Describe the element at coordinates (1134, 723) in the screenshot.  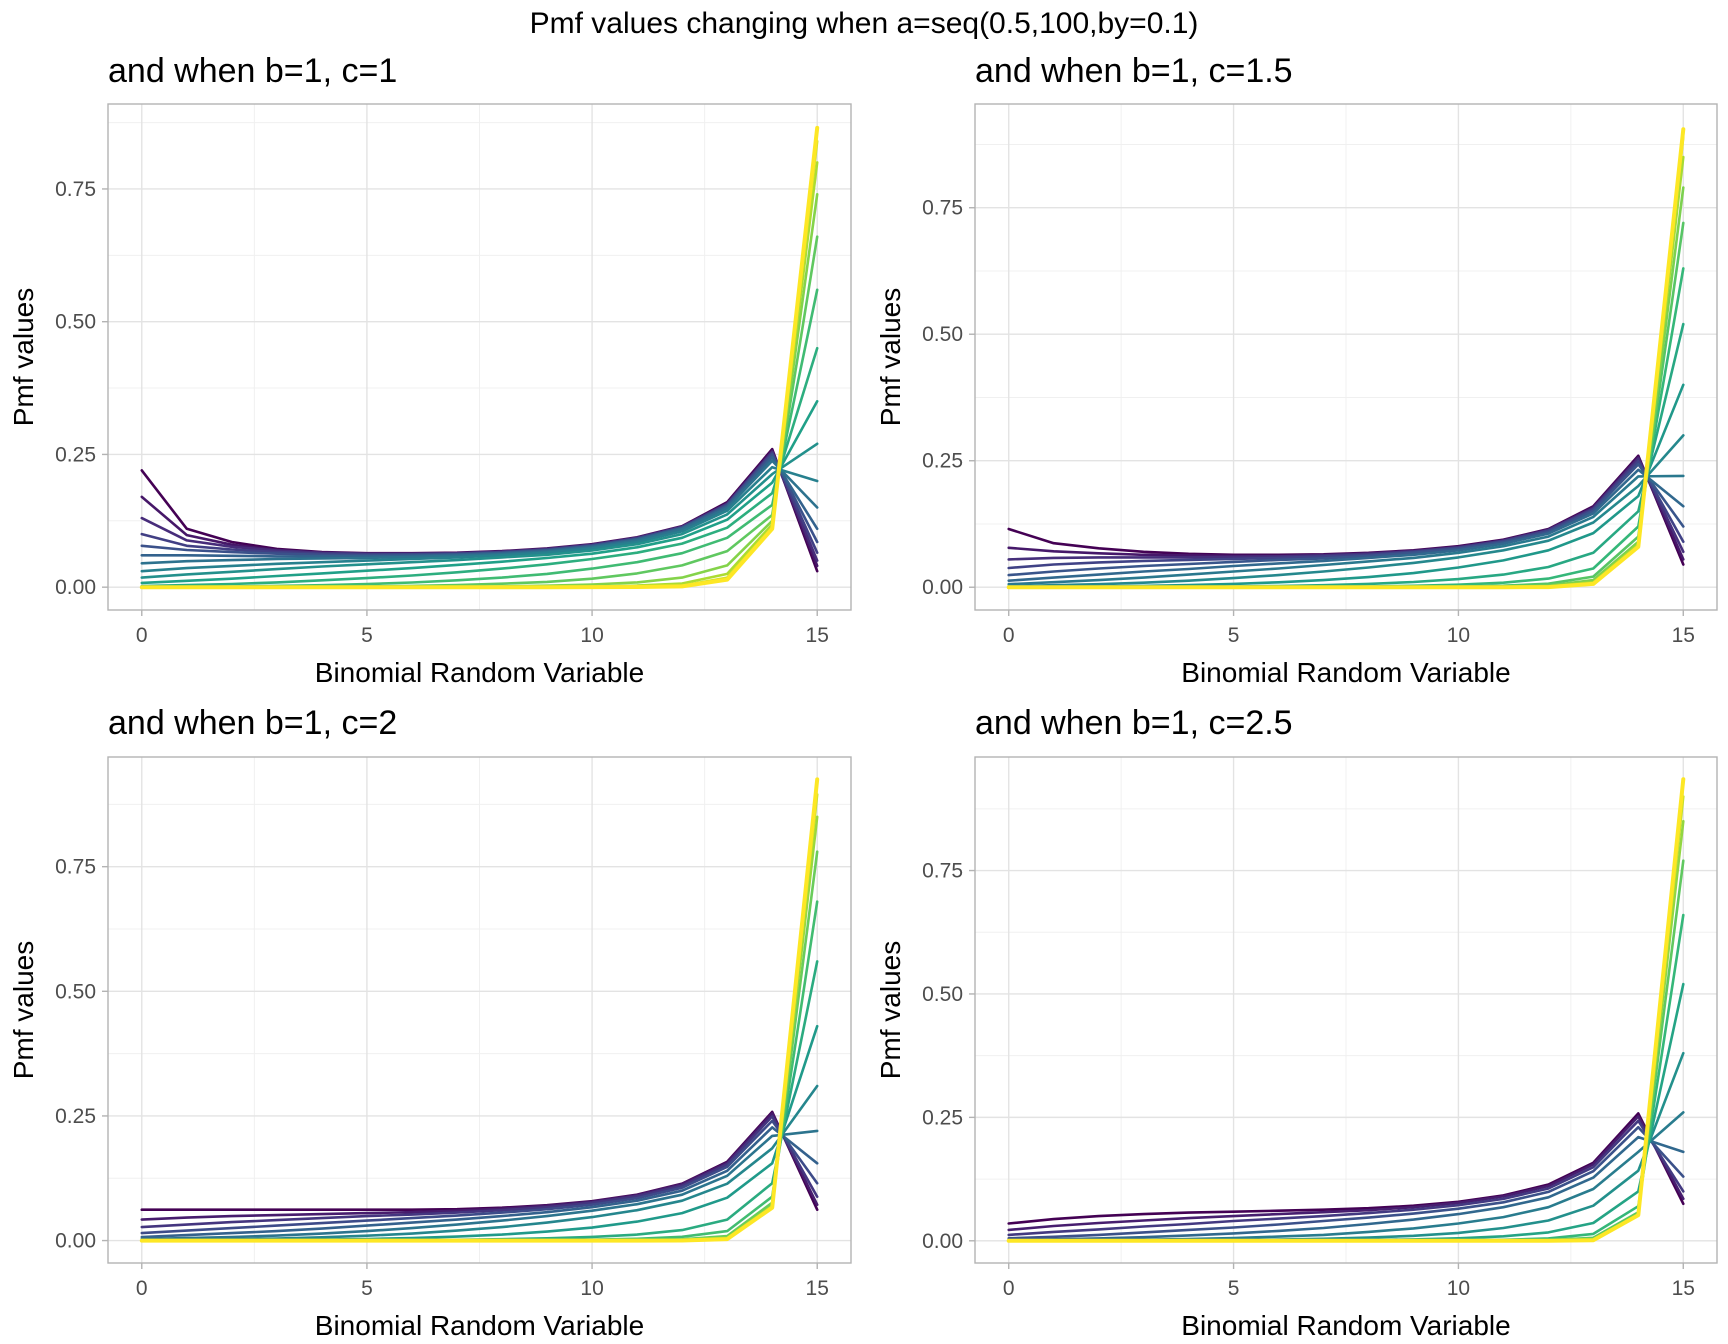
I see `panel-title: and when b=1, c=2.5` at that location.